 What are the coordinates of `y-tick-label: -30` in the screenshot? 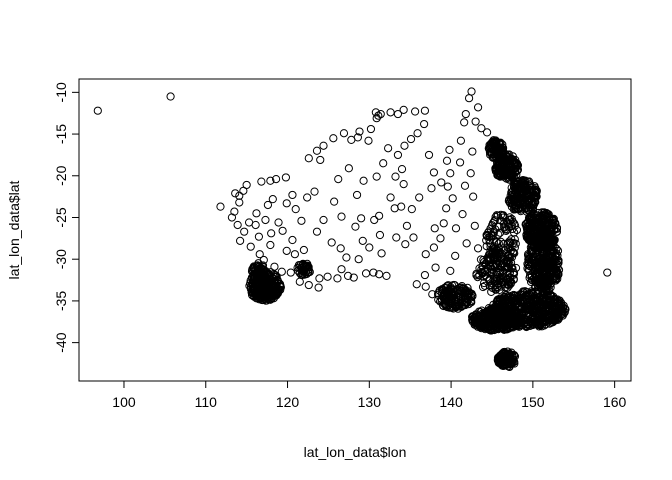 It's located at (61, 259).